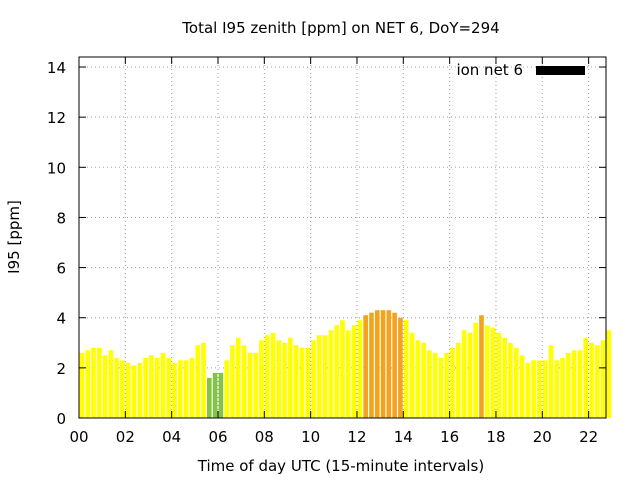 Image resolution: width=640 pixels, height=480 pixels. Describe the element at coordinates (449, 437) in the screenshot. I see `x-tick-label: 16` at that location.